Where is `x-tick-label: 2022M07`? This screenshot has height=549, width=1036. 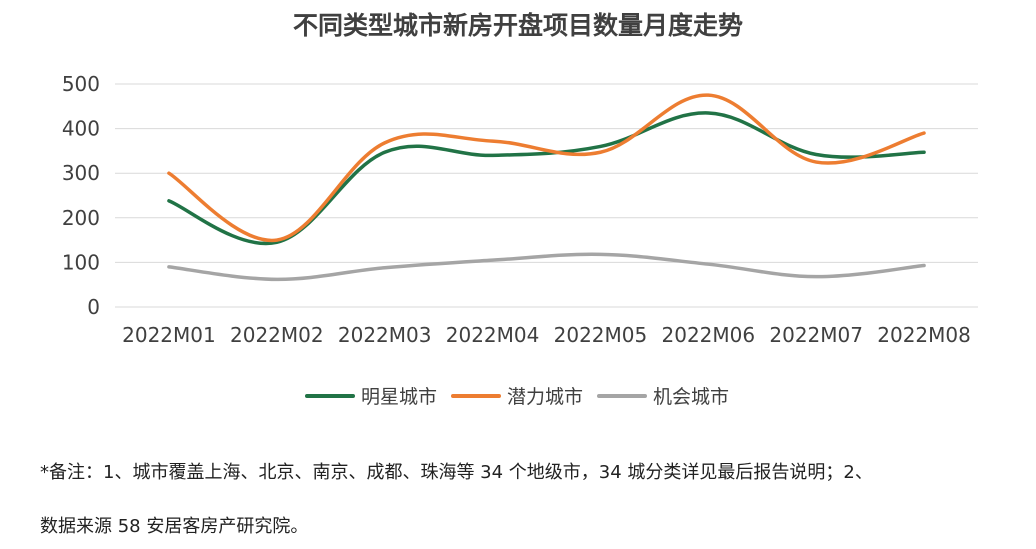 x-tick-label: 2022M07 is located at coordinates (816, 335).